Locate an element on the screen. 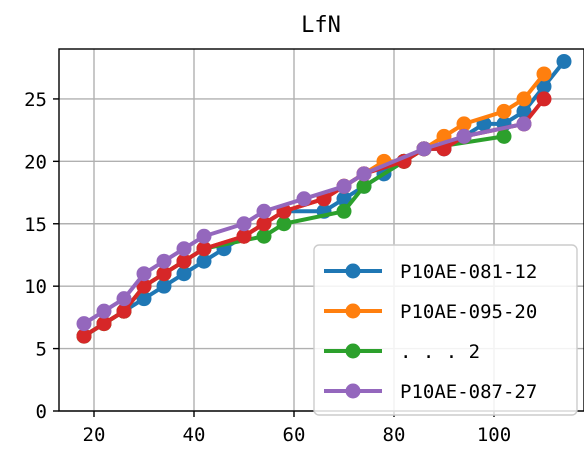 The height and width of the screenshot is (455, 584). y-tick-label: 15 is located at coordinates (35, 225).